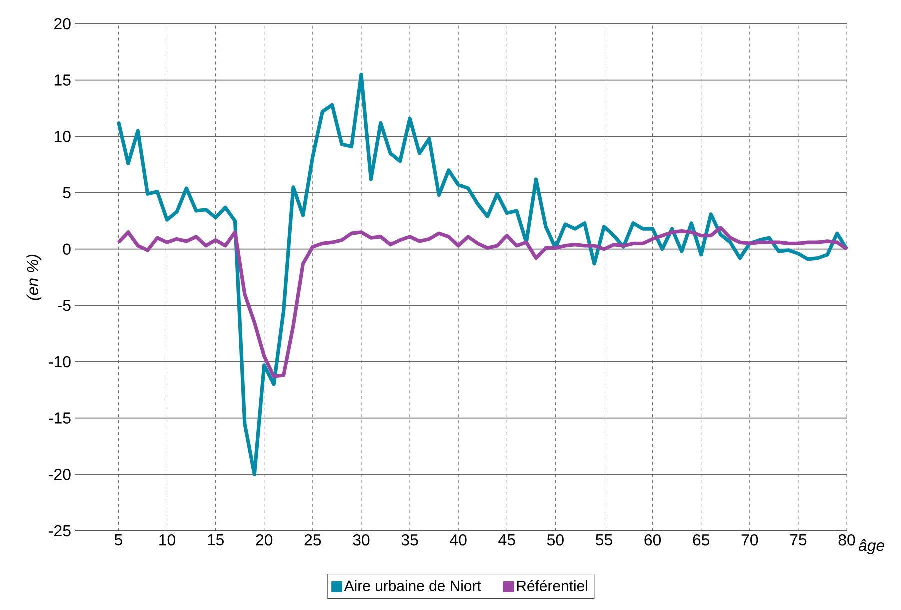 This screenshot has width=901, height=610. What do you see at coordinates (361, 540) in the screenshot?
I see `x-tick-label: 30` at bounding box center [361, 540].